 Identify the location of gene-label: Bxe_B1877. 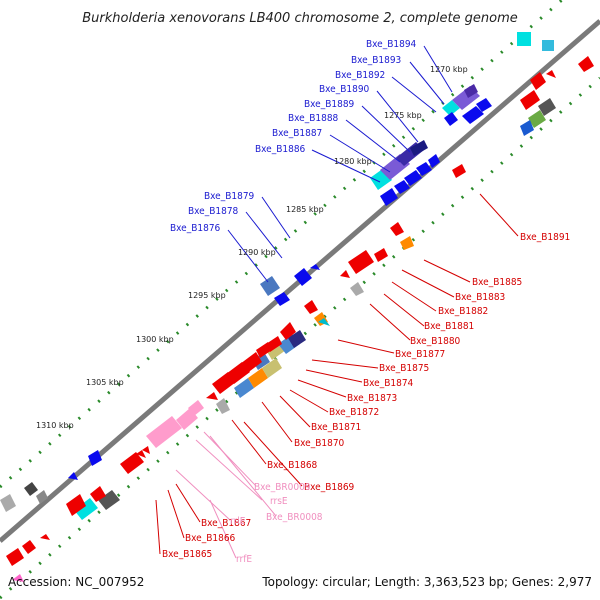
(420, 354).